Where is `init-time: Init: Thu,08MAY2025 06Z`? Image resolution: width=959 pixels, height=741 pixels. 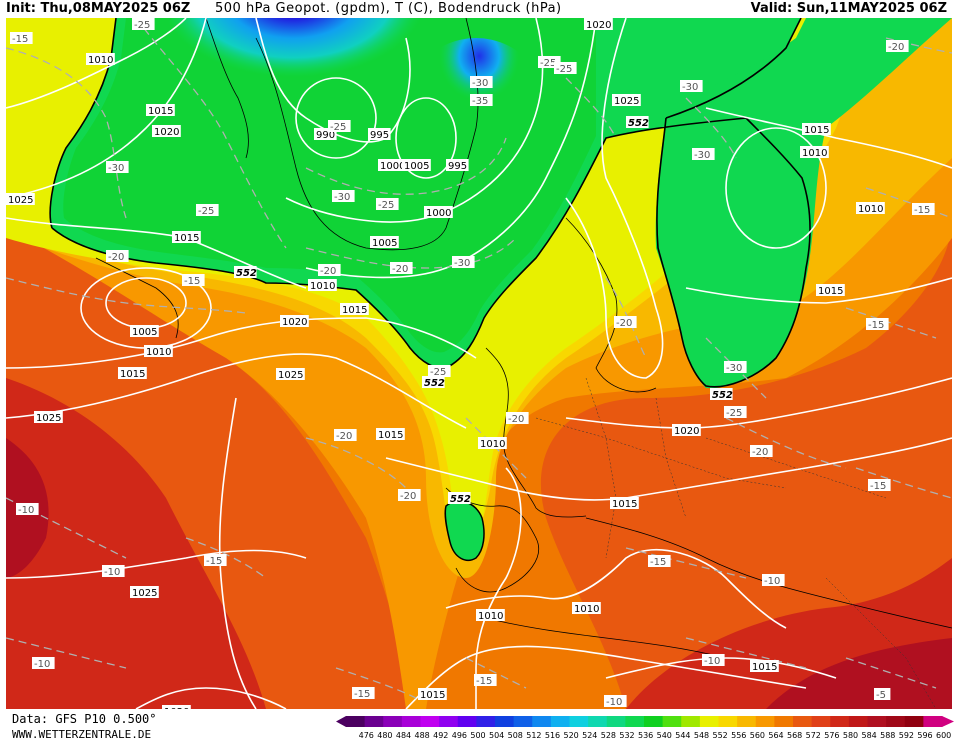 init-time: Init: Thu,08MAY2025 06Z is located at coordinates (98, 8).